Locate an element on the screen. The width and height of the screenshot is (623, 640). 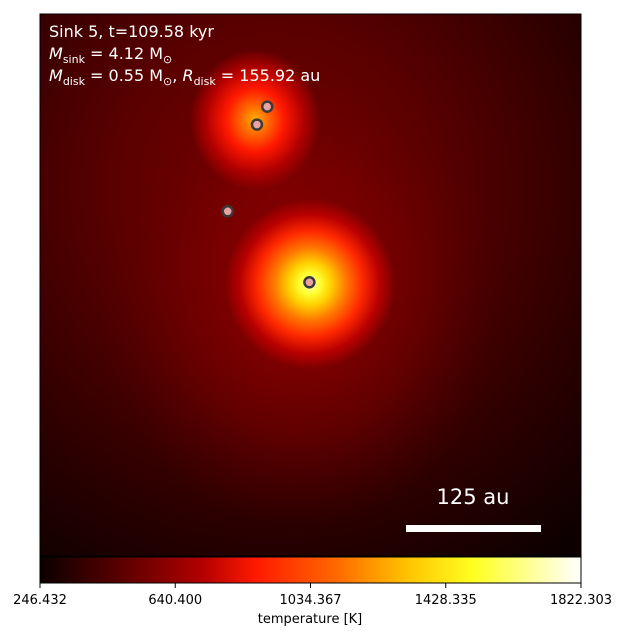
annotation-line1: Sink 5, t=109.58 kyr is located at coordinates (131, 31).